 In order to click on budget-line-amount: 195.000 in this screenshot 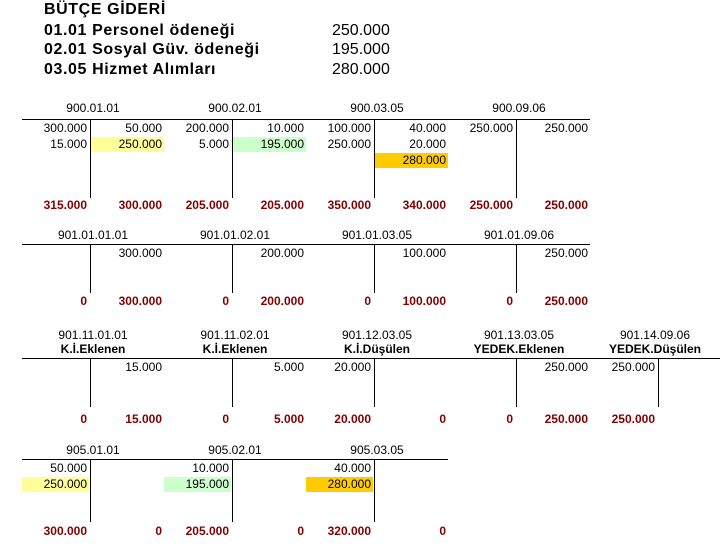, I will do `click(361, 49)`.